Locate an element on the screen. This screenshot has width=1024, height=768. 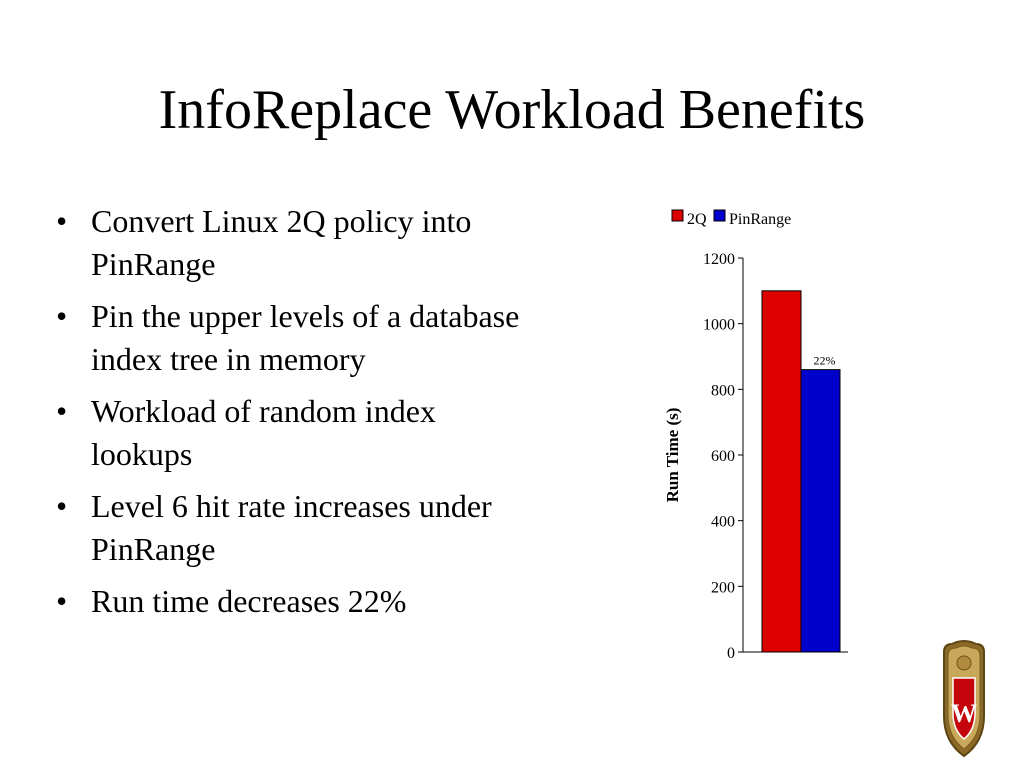
legend-label: PinRange is located at coordinates (760, 219).